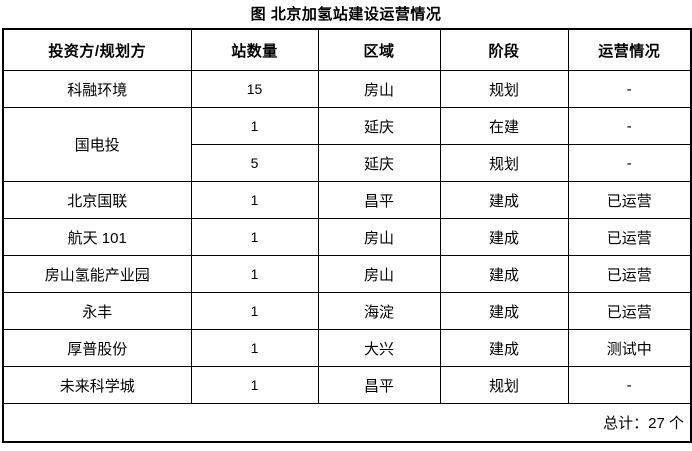 The height and width of the screenshot is (451, 692). I want to click on col-header-station-count: 站数量, so click(254, 49).